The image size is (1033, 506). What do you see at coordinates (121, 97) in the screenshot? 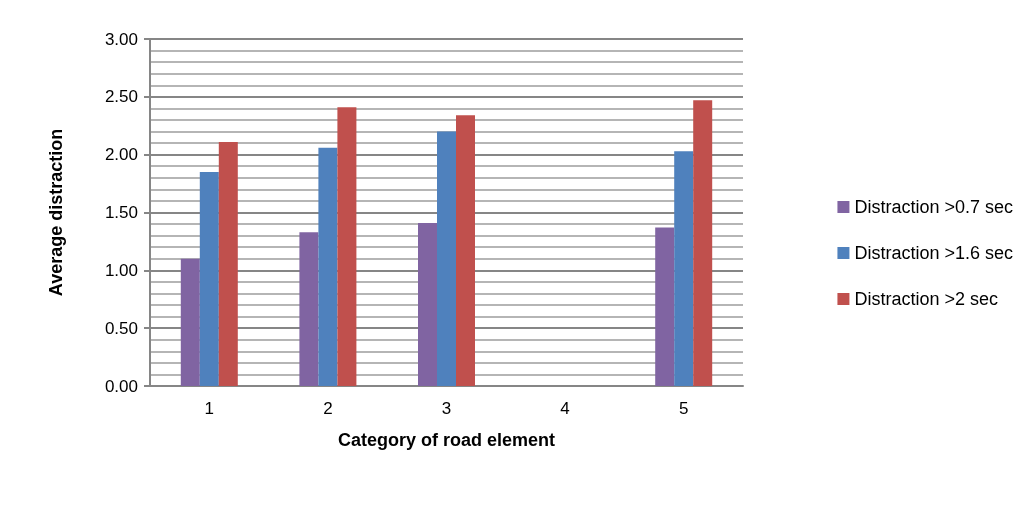
I see `y-tick-label: 2.50` at bounding box center [121, 97].